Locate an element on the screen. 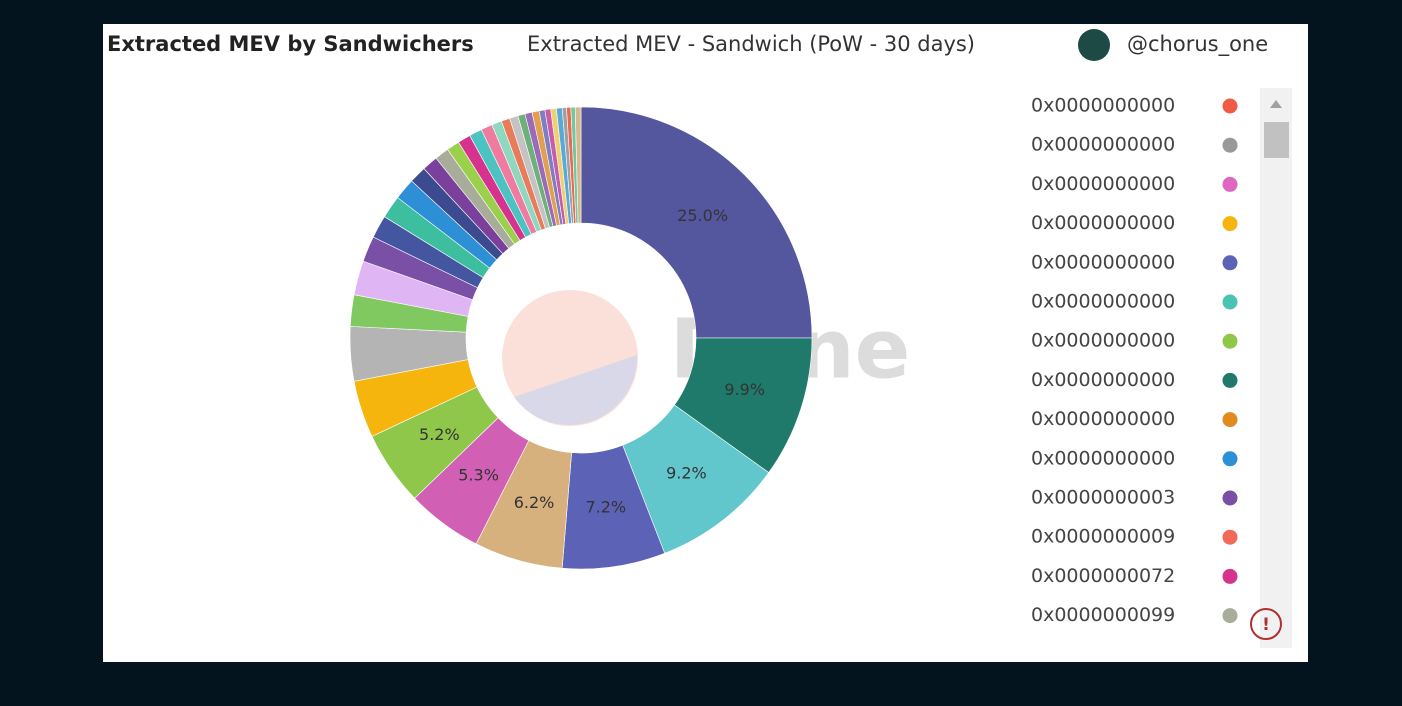 This screenshot has width=1402, height=706. author: @chorus_one is located at coordinates (1197, 44).